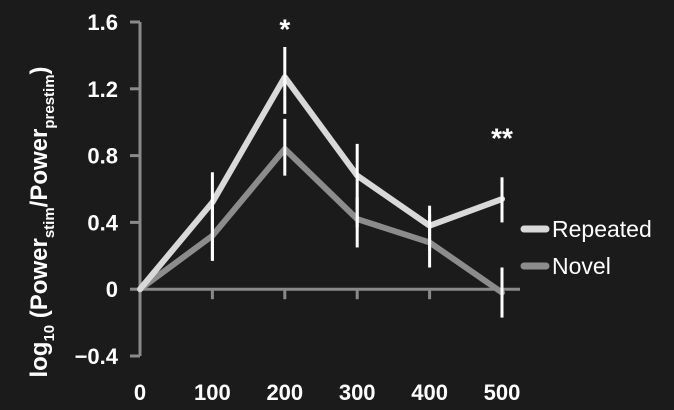 The width and height of the screenshot is (674, 410). I want to click on y-axis-label-prefix-sub: 10, so click(49, 333).